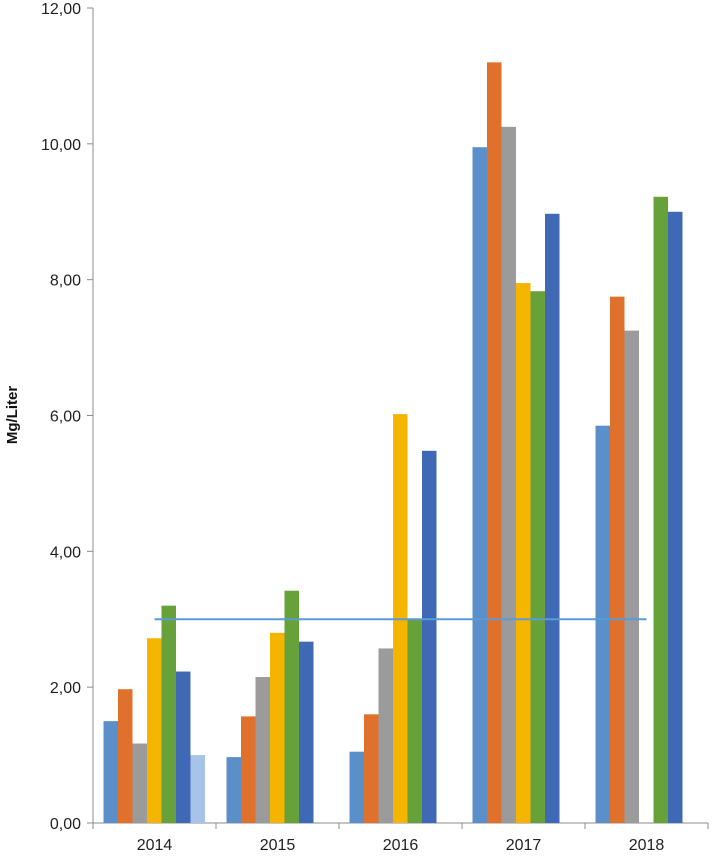 This screenshot has height=857, width=718. Describe the element at coordinates (65, 824) in the screenshot. I see `y-tick-label: 0,00` at that location.